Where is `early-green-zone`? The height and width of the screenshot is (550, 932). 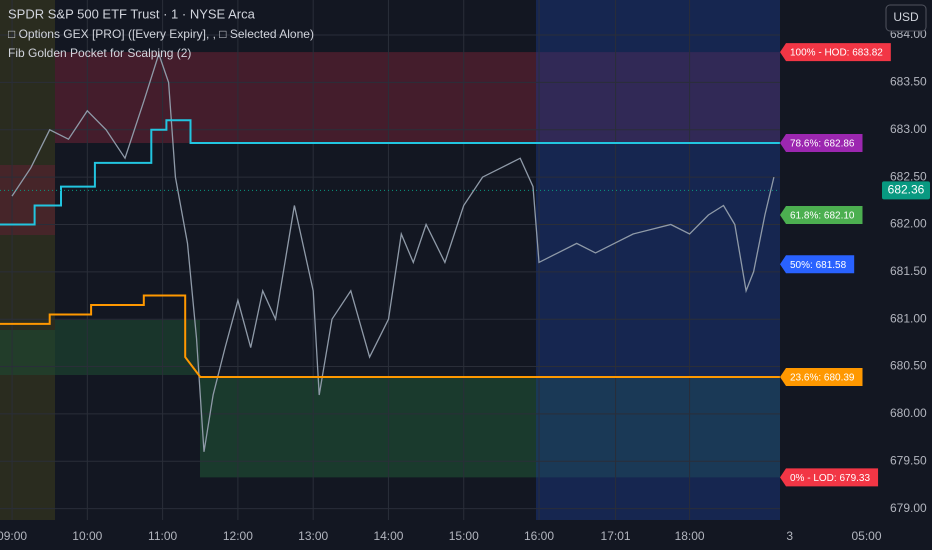
early-green-zone is located at coordinates (27, 352).